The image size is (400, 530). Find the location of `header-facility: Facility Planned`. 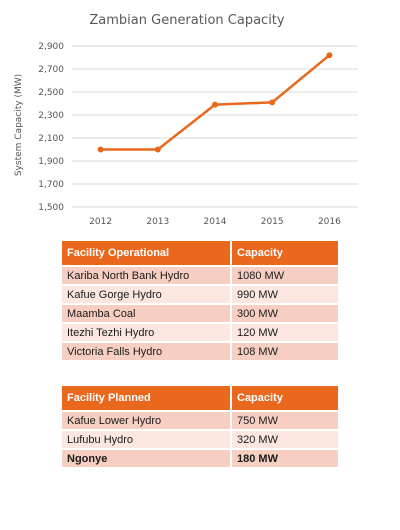

header-facility: Facility Planned is located at coordinates (147, 398).